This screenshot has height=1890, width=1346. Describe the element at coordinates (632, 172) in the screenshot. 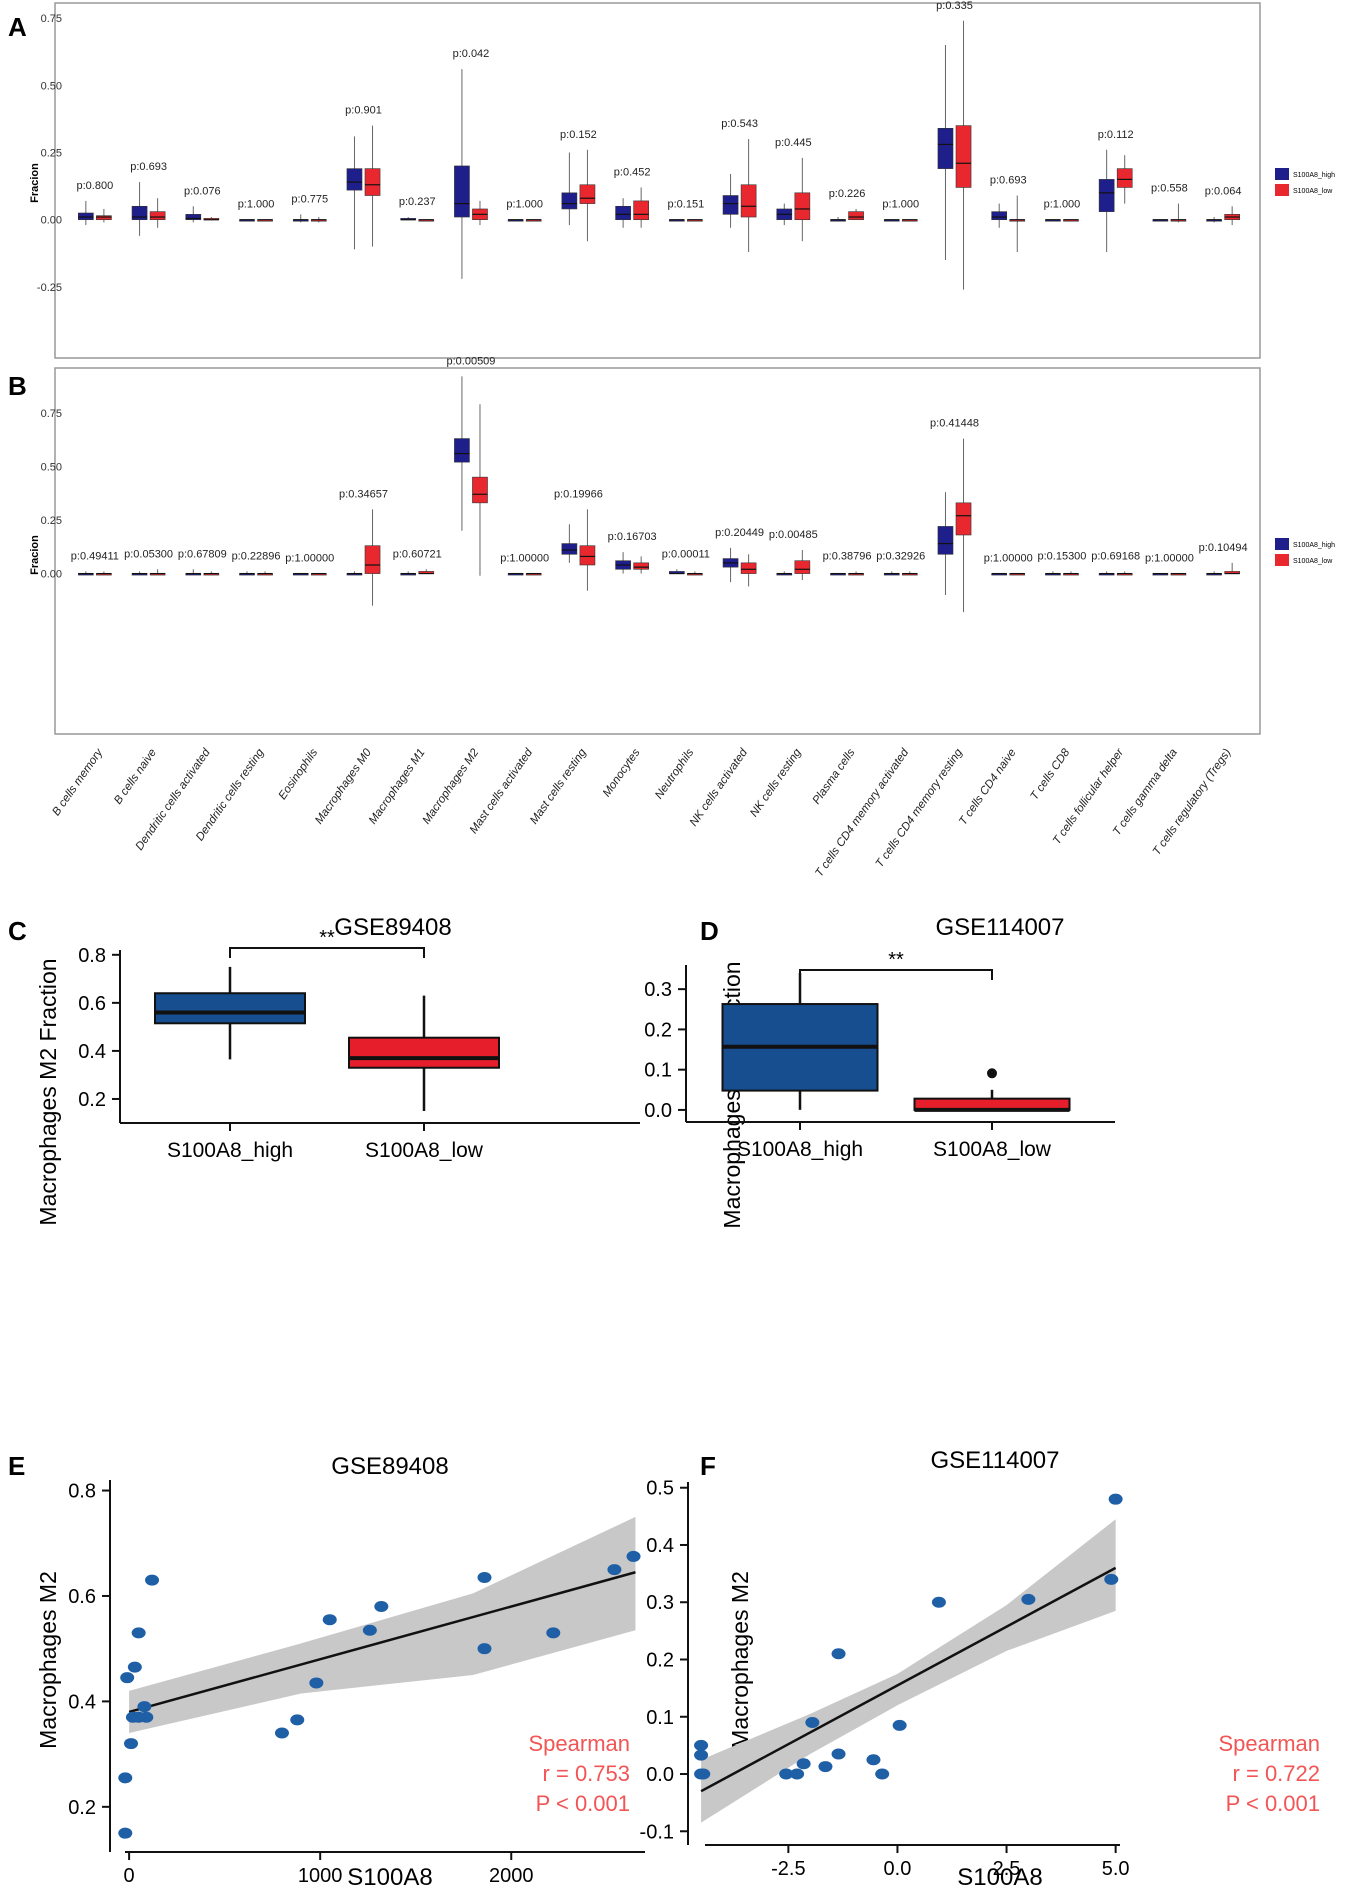

I see `p-value-label: p:0.452` at that location.